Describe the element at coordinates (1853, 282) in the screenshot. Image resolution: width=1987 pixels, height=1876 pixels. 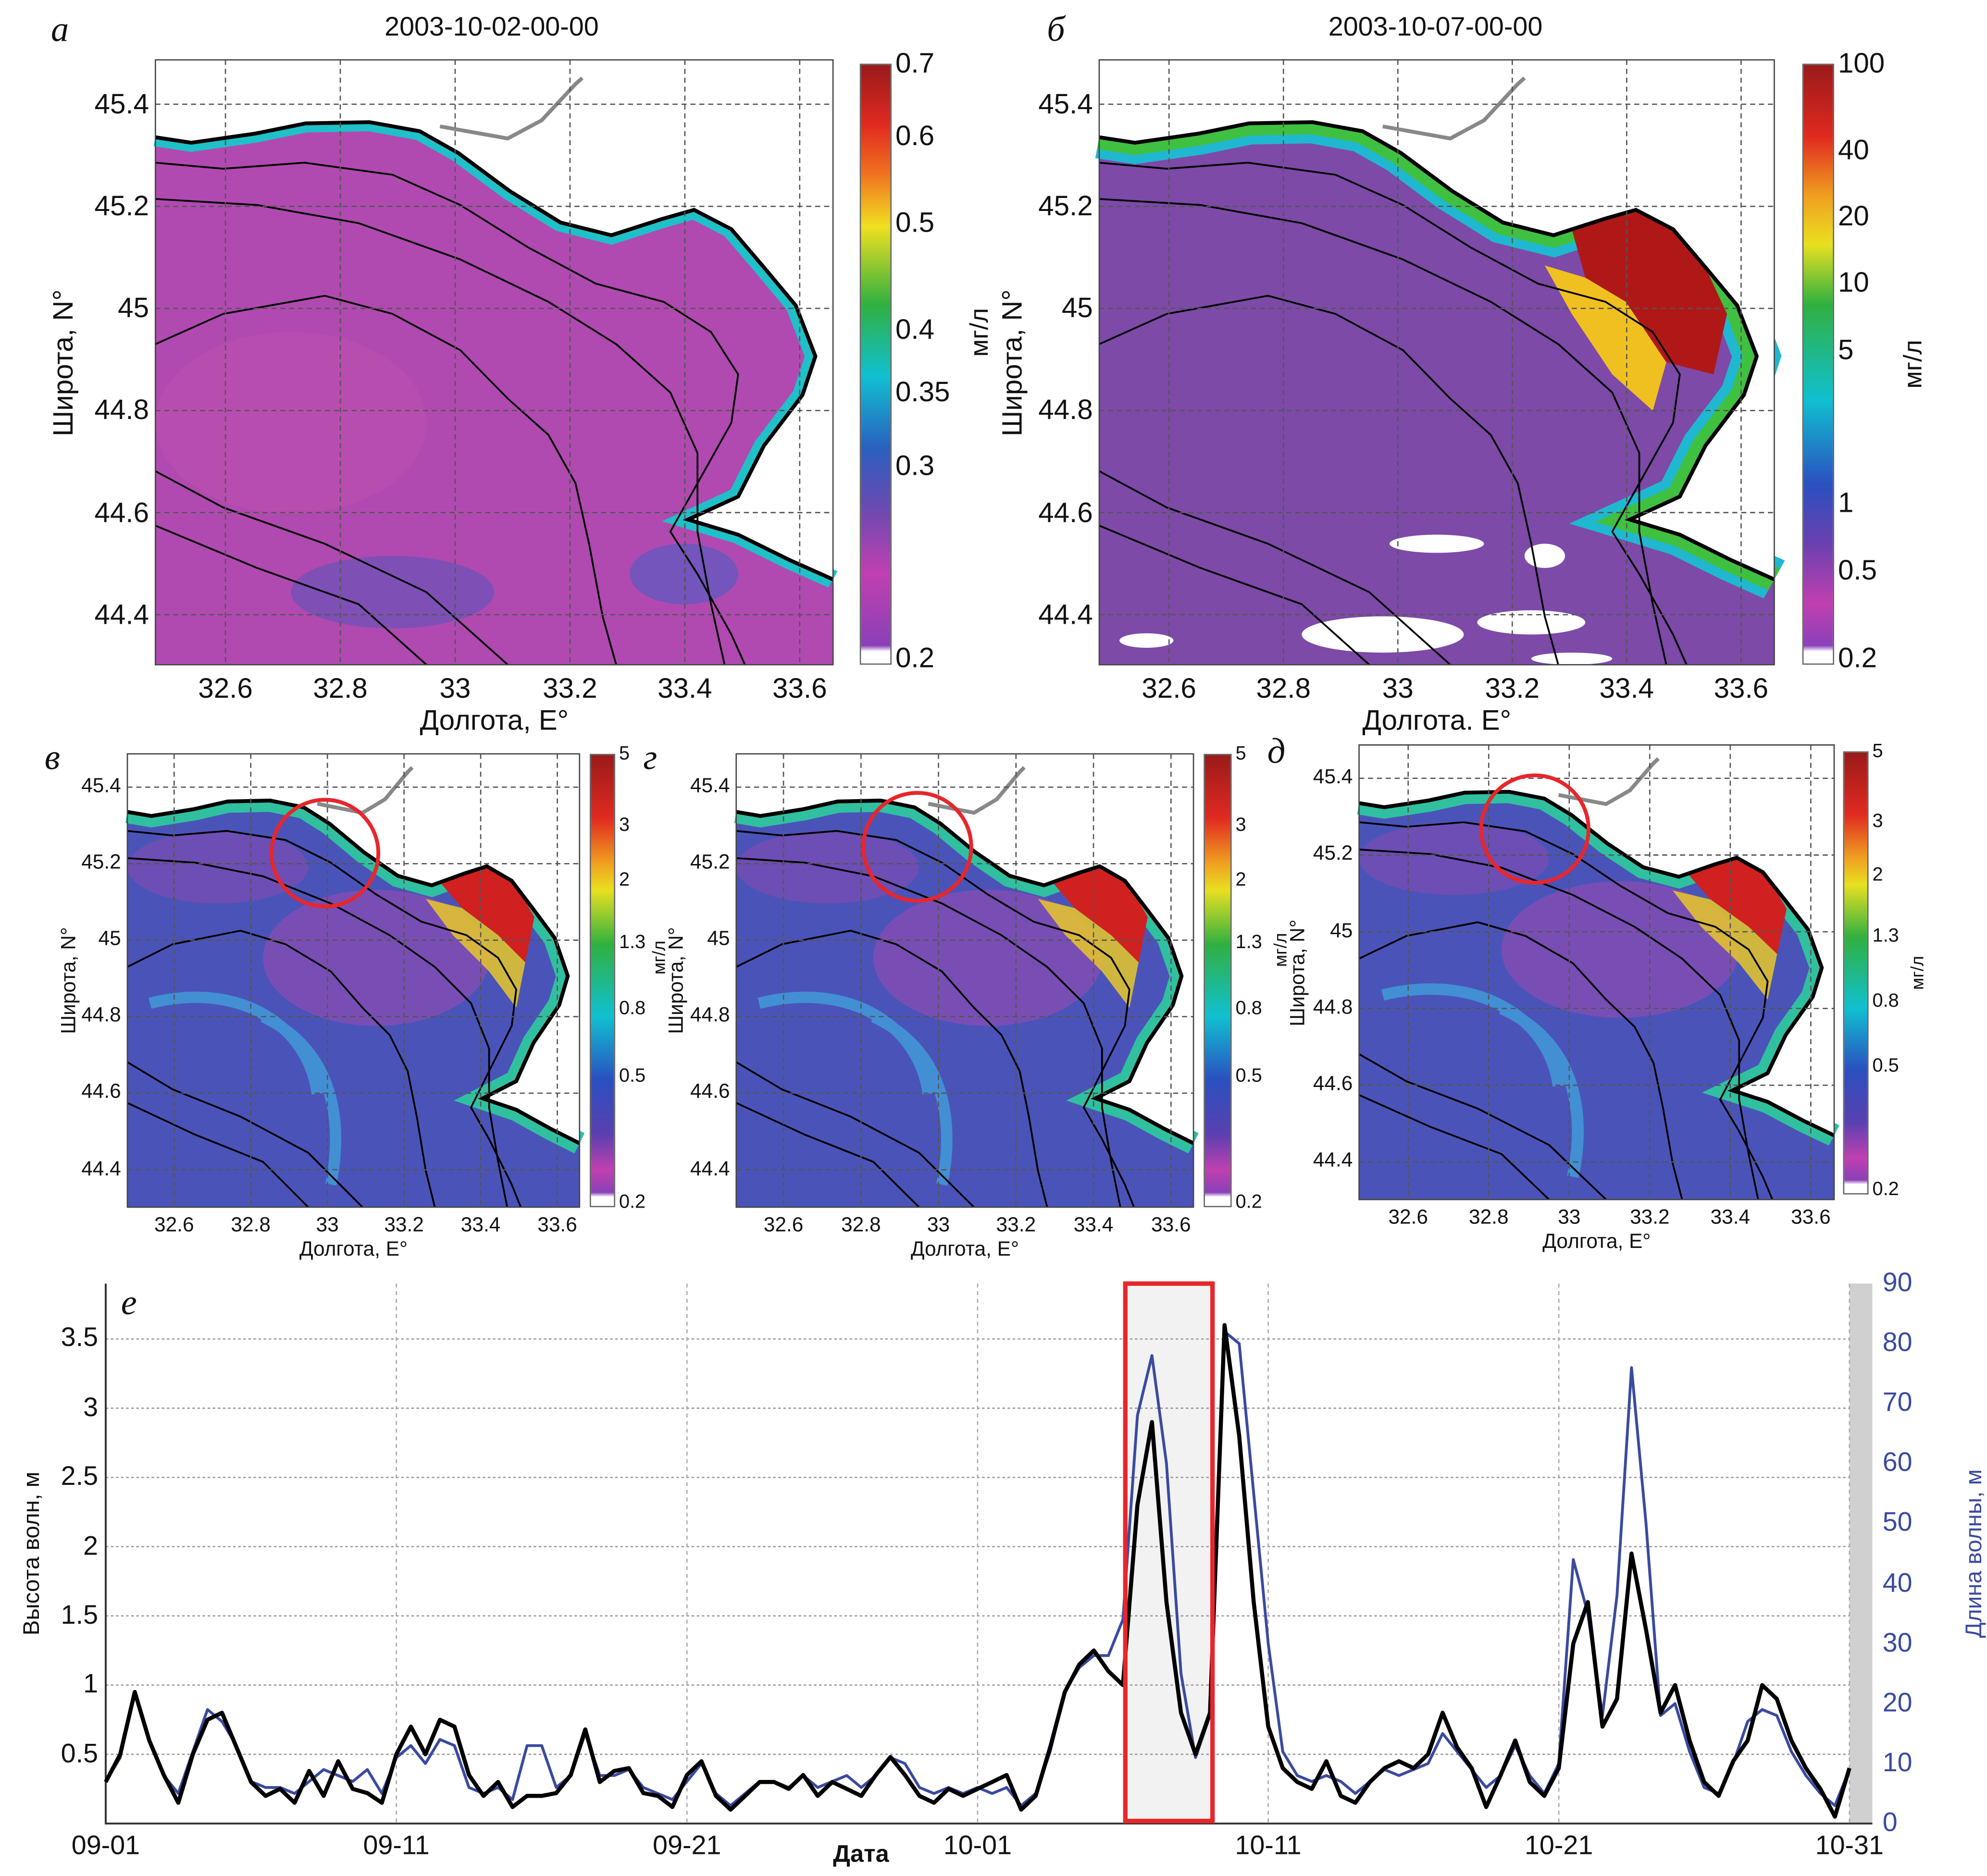
I see `colorbar-tick-label: 10` at that location.